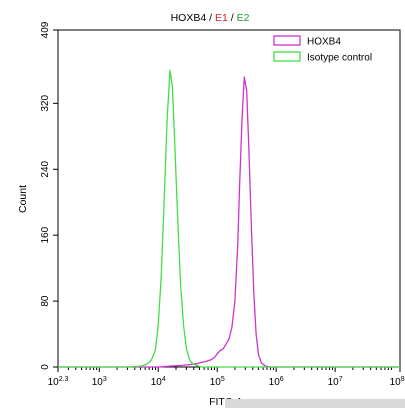 Image resolution: width=405 pixels, height=408 pixels. What do you see at coordinates (226, 377) in the screenshot?
I see `x-axis-ticks: 102.3 10³ 10⁴ 10⁵ 10⁶ 10⁷ 108.1` at bounding box center [226, 377].